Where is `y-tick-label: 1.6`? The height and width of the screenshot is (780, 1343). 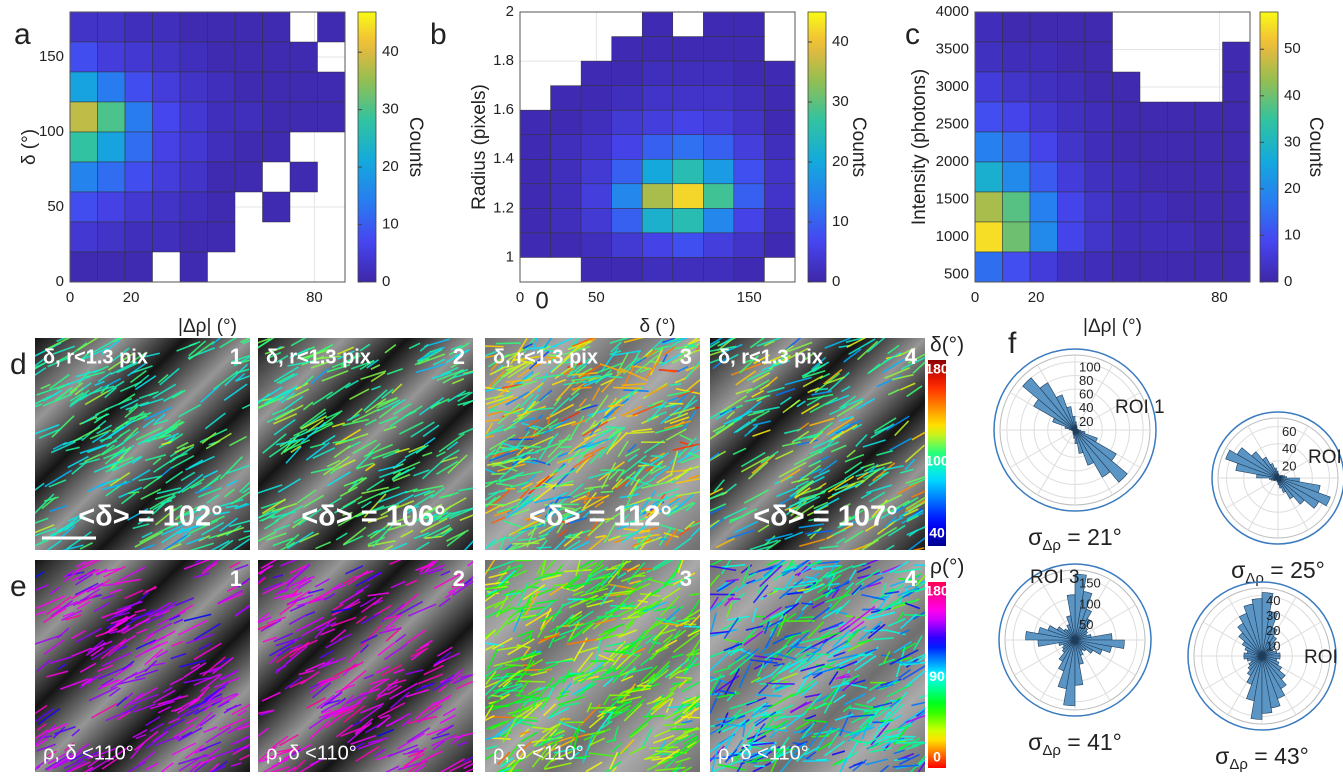
y-tick-label: 1.6 is located at coordinates (503, 109).